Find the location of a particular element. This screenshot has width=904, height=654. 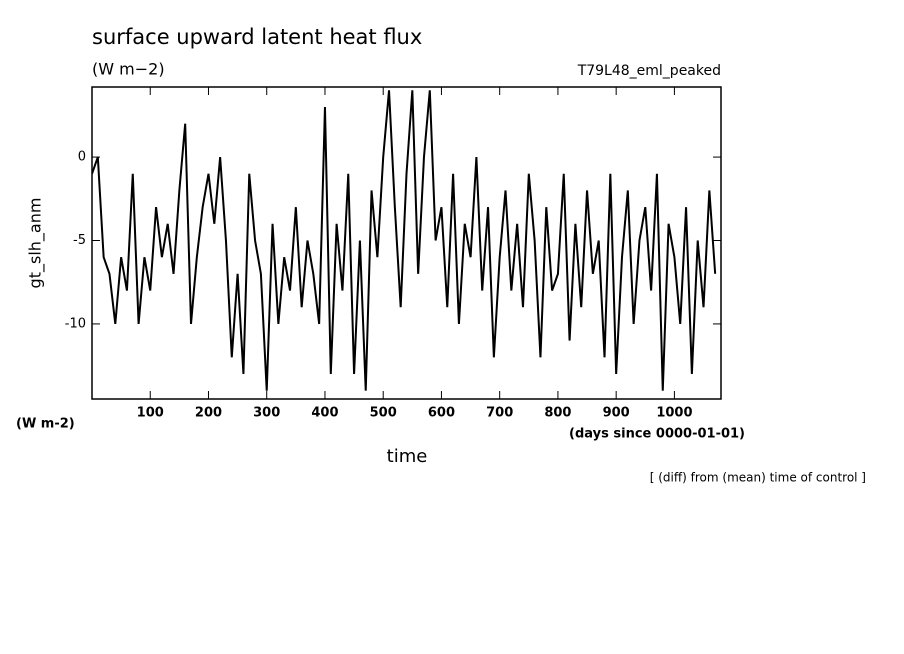

footnote: [ (diff) from (mean) time of control ] is located at coordinates (758, 478).